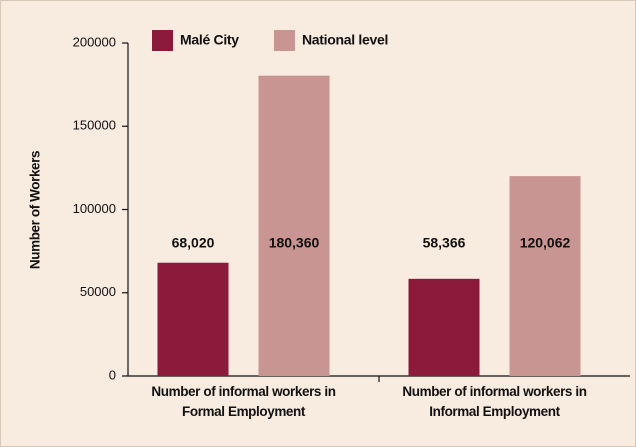  I want to click on value-label: 180,360, so click(294, 243).